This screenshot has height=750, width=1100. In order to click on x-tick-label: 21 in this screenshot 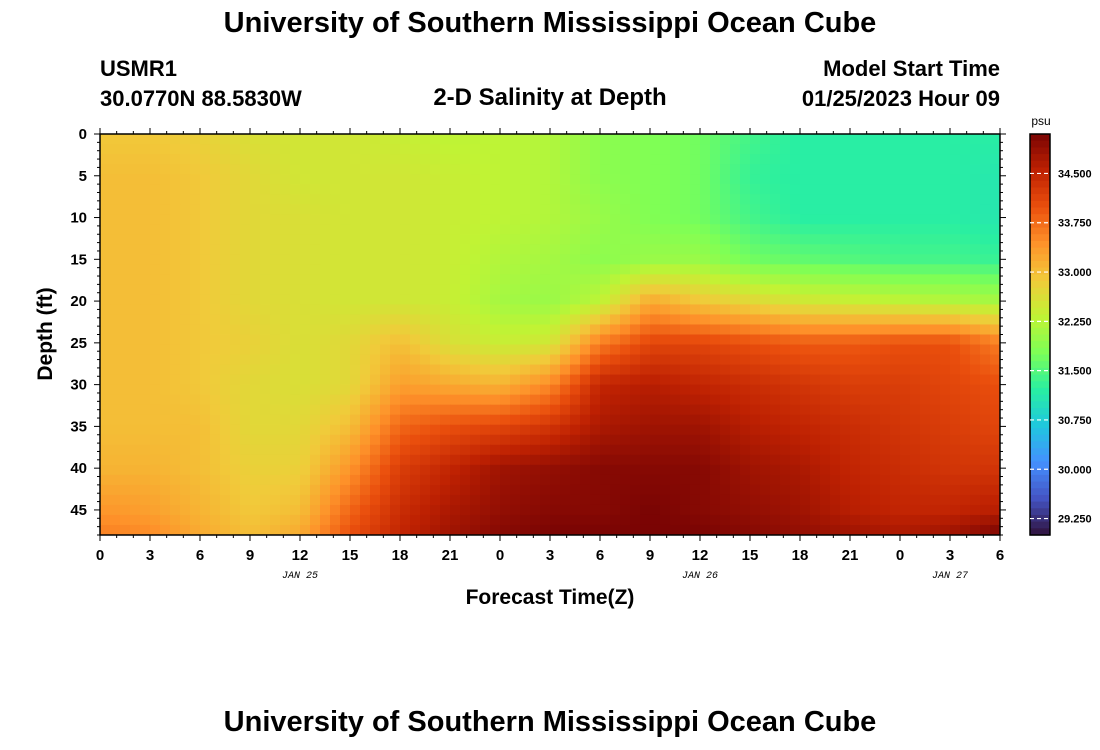, I will do `click(850, 555)`.